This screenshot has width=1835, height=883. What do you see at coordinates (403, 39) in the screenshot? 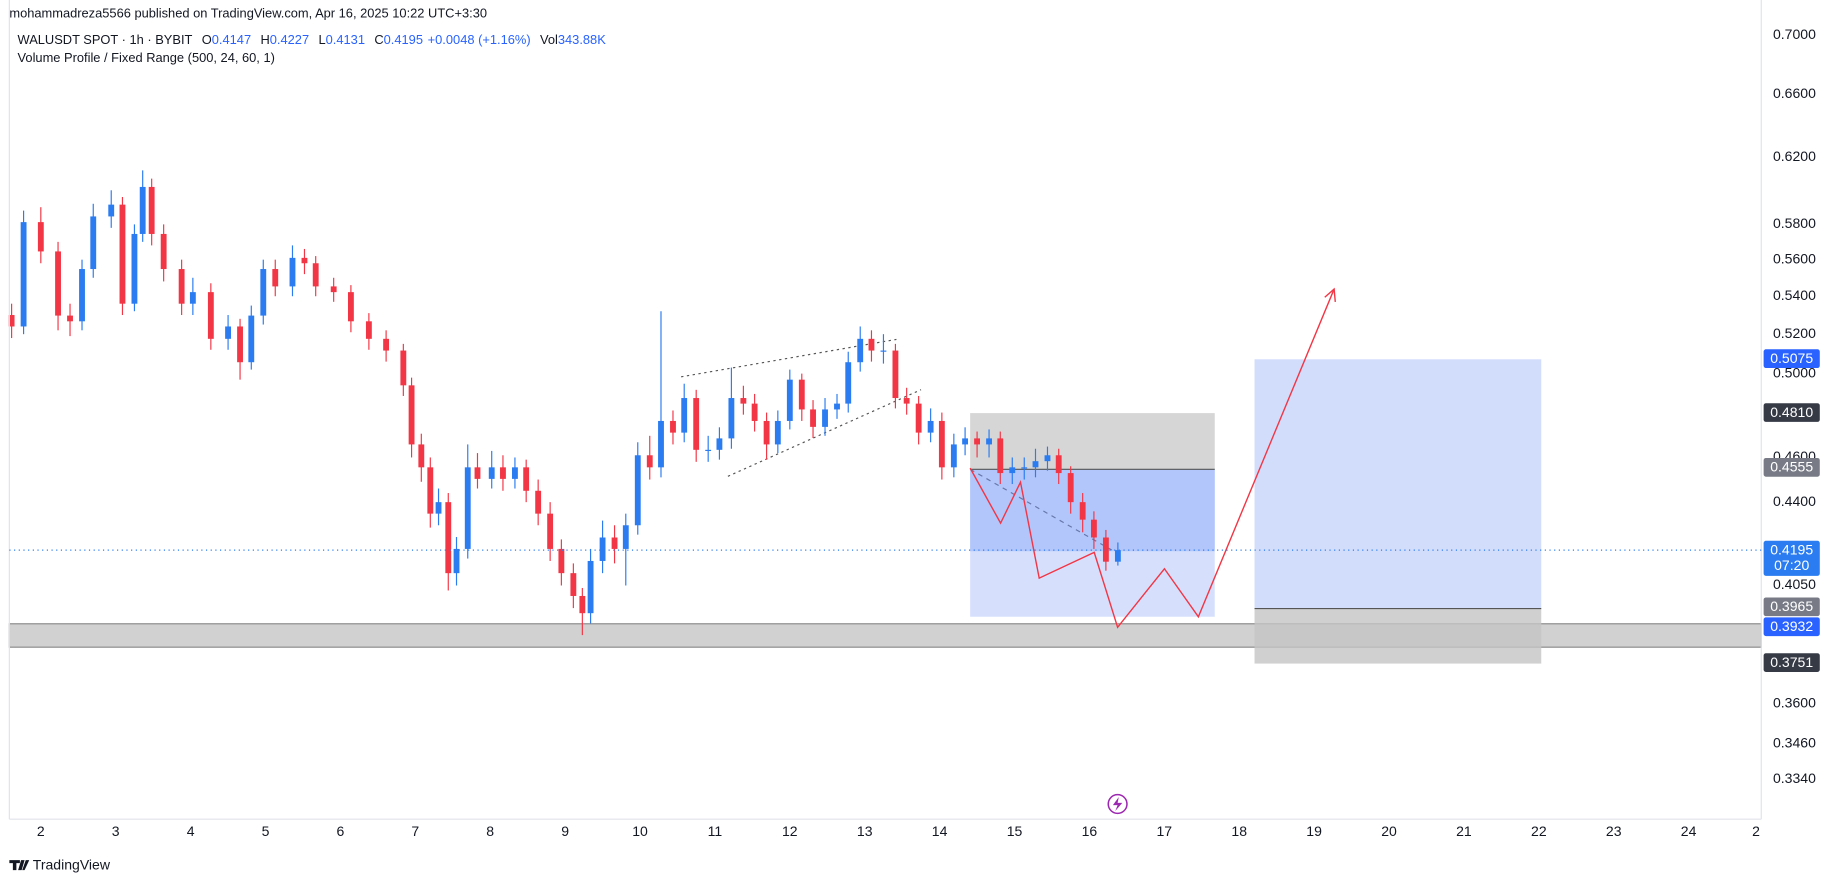
I see `c-value: 0.4195` at bounding box center [403, 39].